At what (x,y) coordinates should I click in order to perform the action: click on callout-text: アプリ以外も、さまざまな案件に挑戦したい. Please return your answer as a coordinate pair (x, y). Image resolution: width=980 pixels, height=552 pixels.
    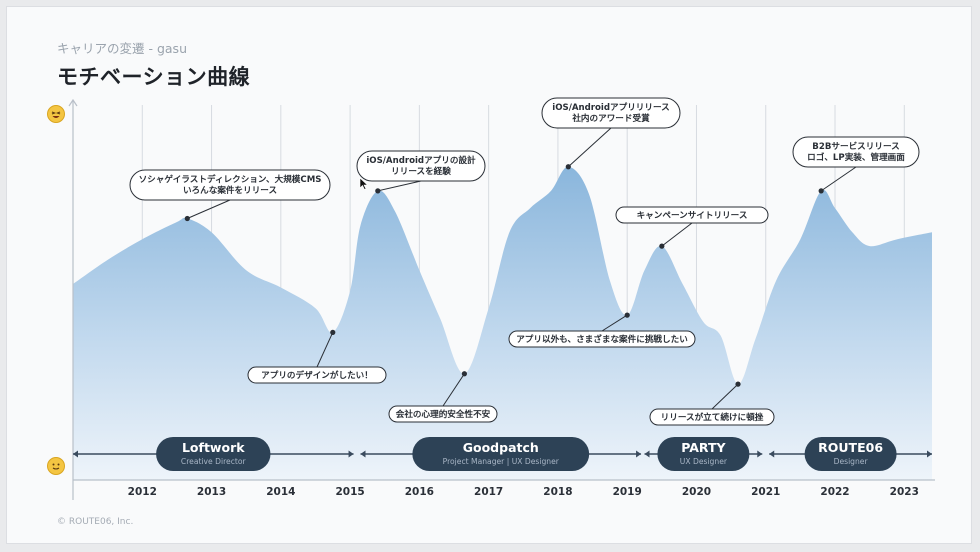
    Looking at the image, I should click on (602, 339).